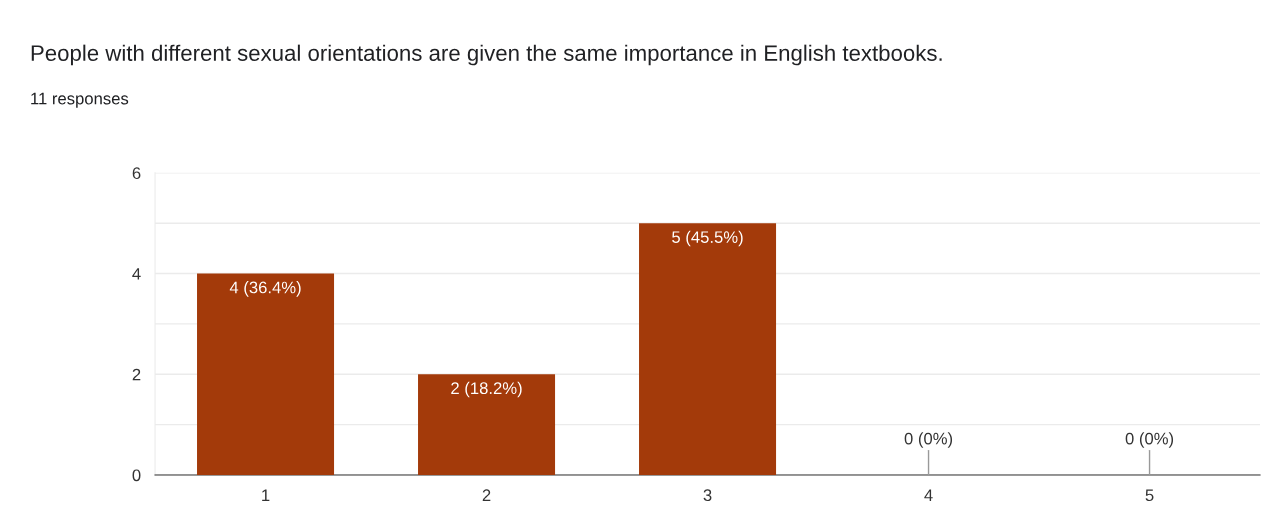  I want to click on x-tick-label: 2, so click(486, 495).